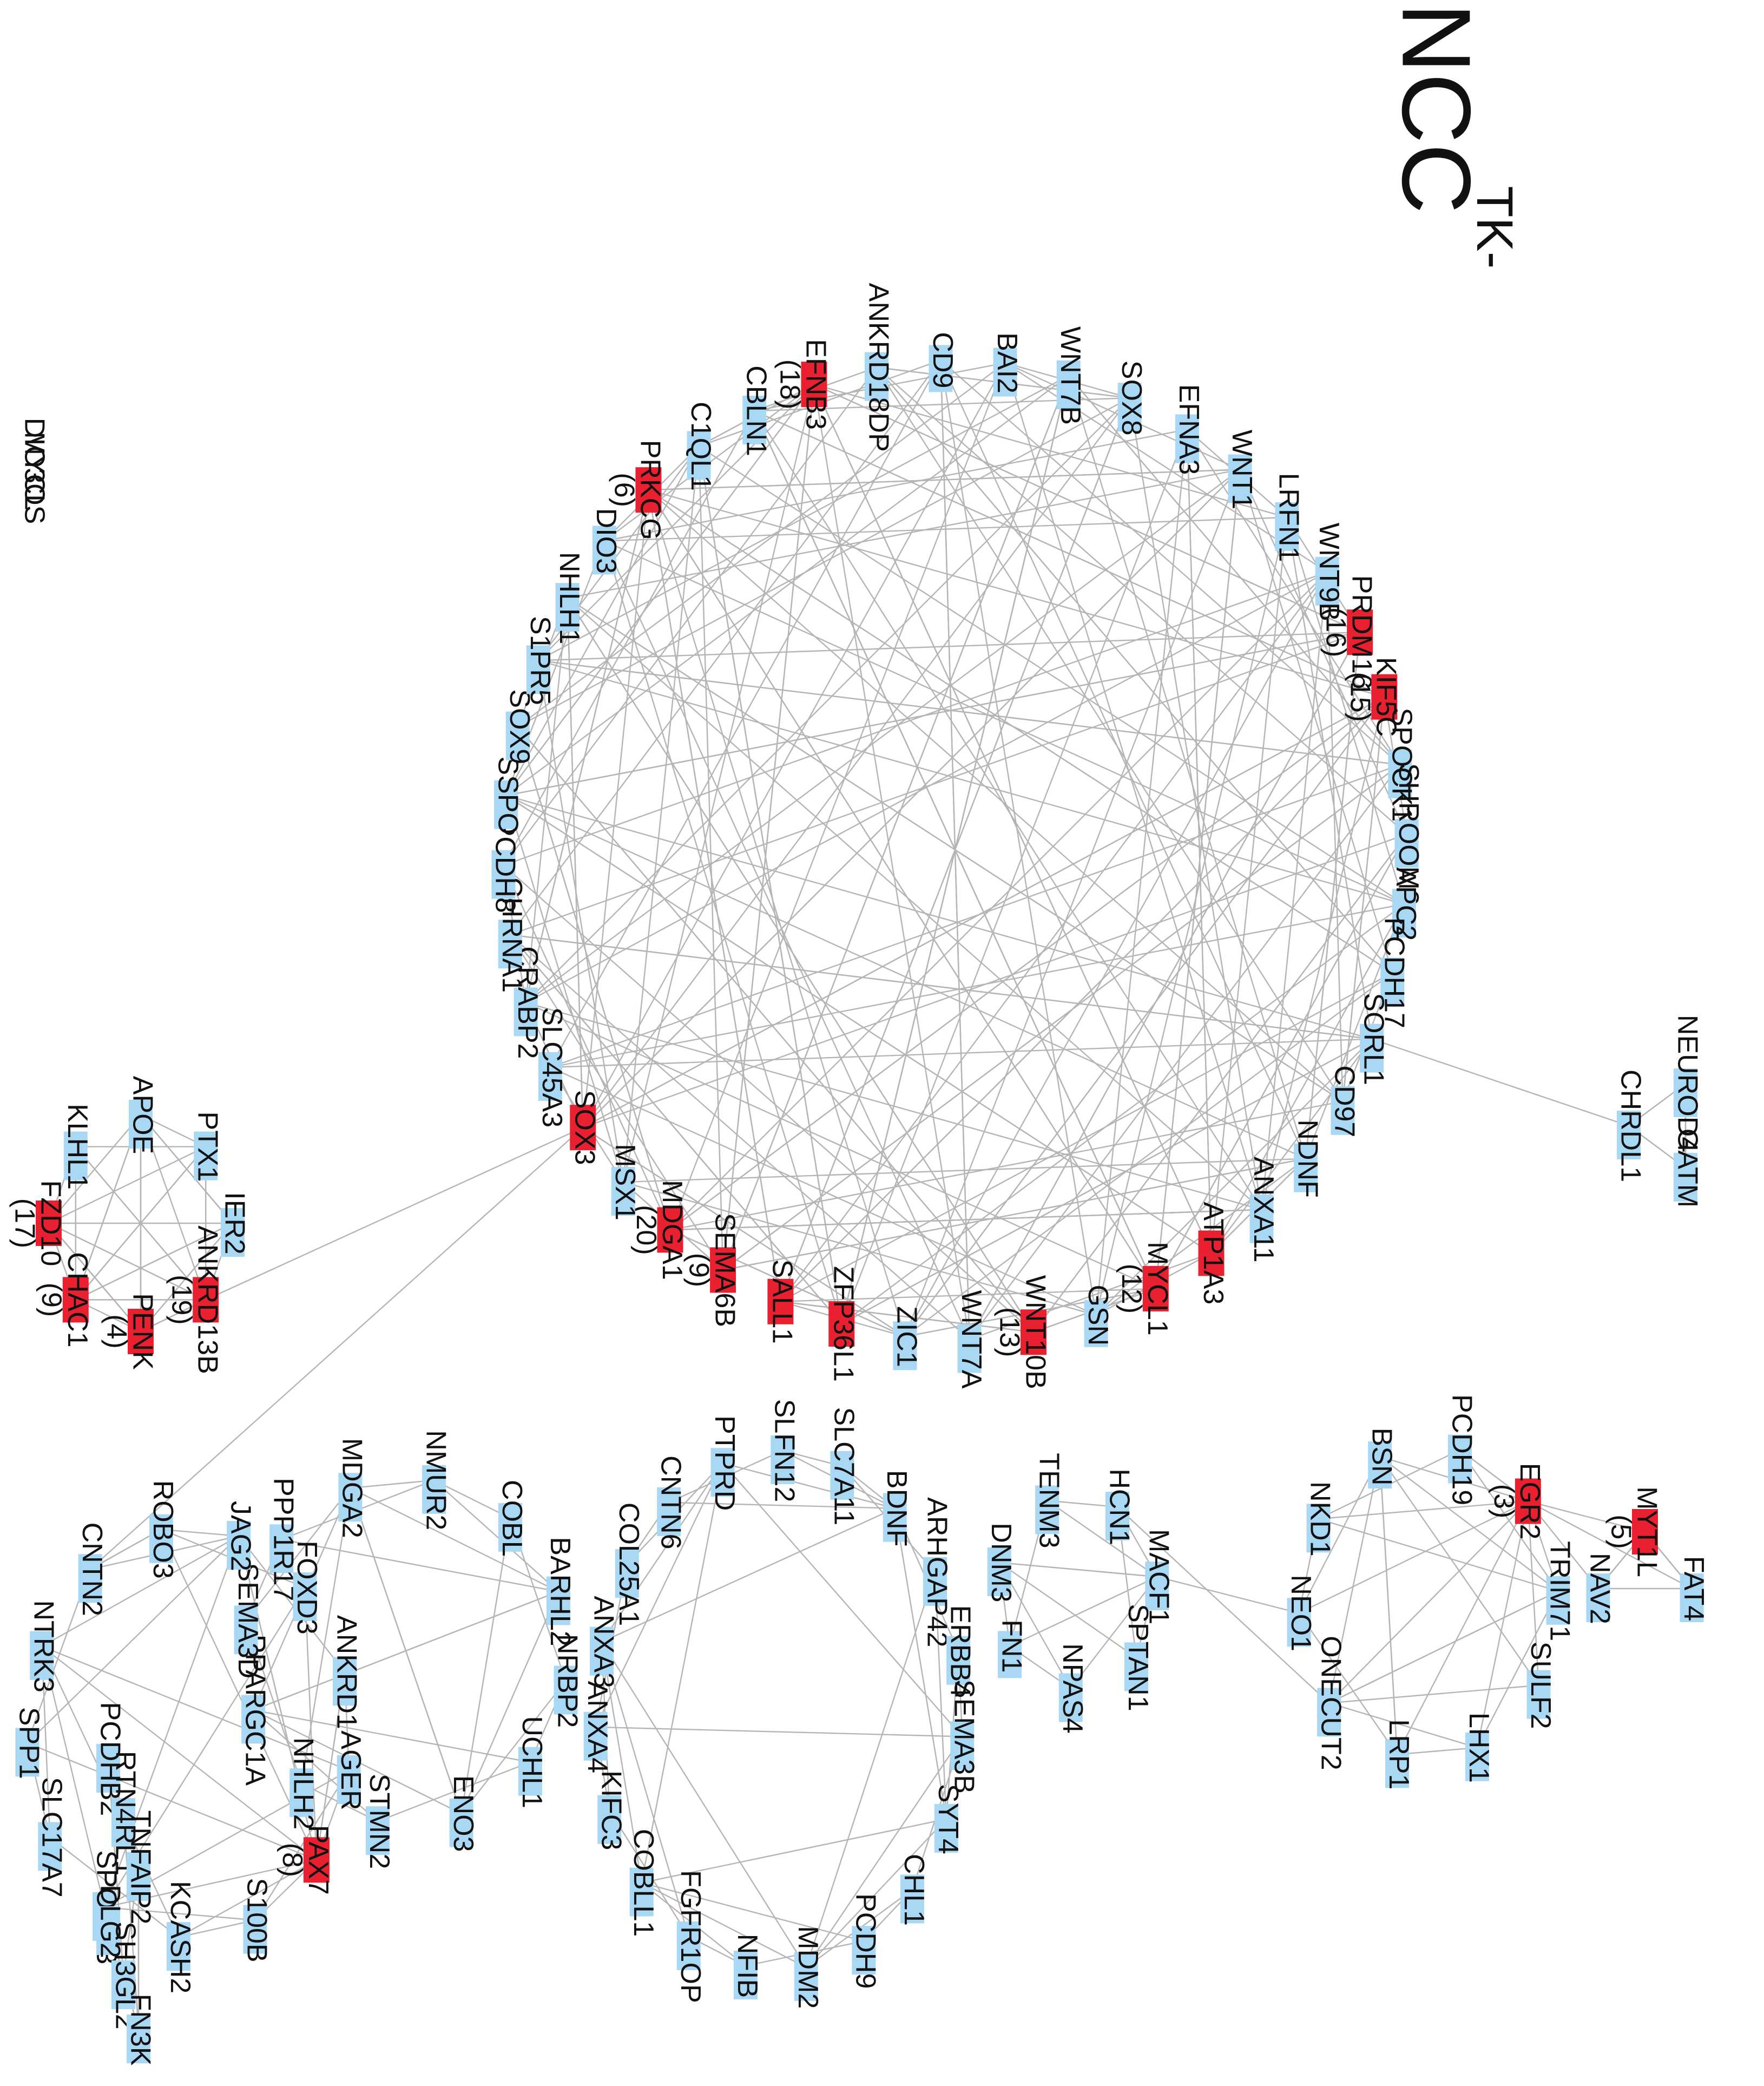 This screenshot has width=1764, height=2086. I want to click on node-label: SLC45A3, so click(552, 1067).